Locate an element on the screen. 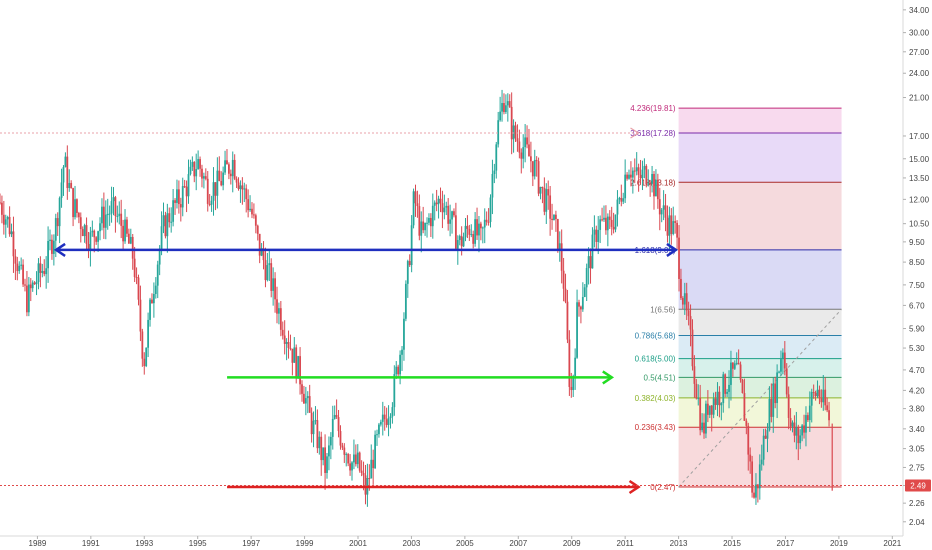 This screenshot has height=550, width=932. fib-level-label: 0.5(4.51) is located at coordinates (660, 377).